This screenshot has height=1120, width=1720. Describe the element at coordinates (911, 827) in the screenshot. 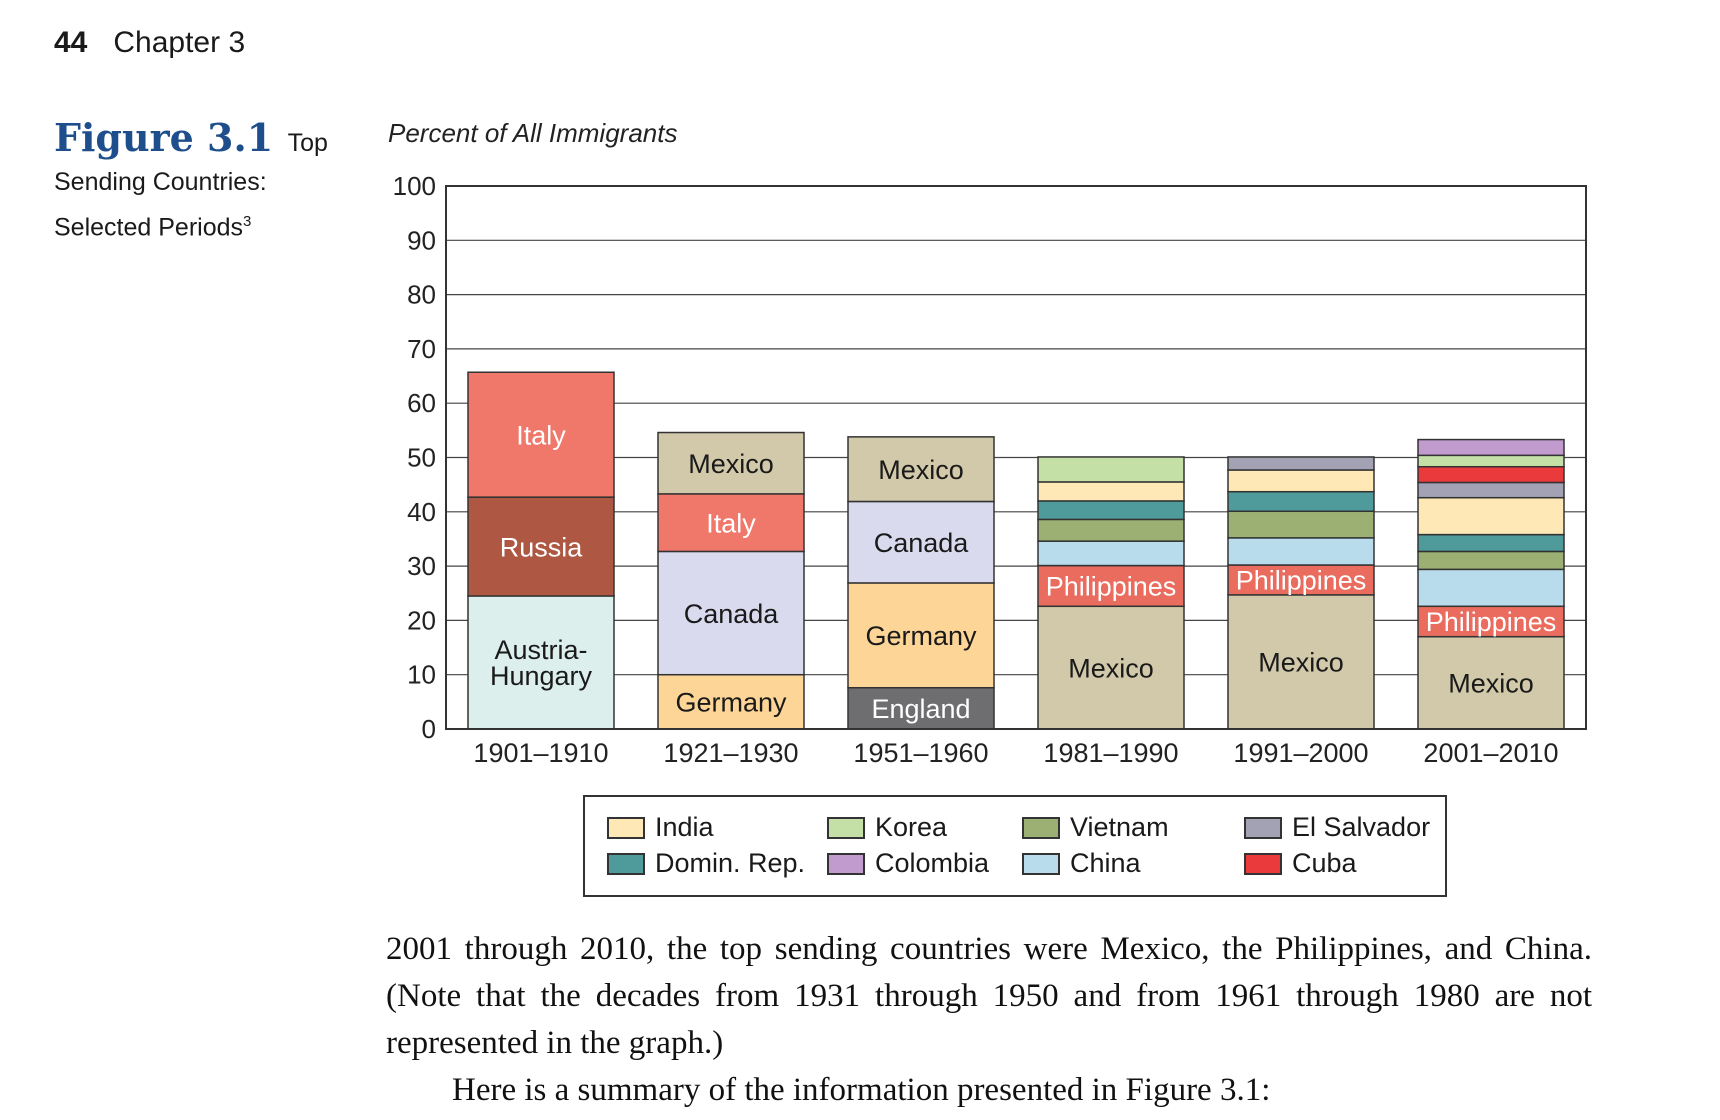

I see `legend-label: Korea` at that location.